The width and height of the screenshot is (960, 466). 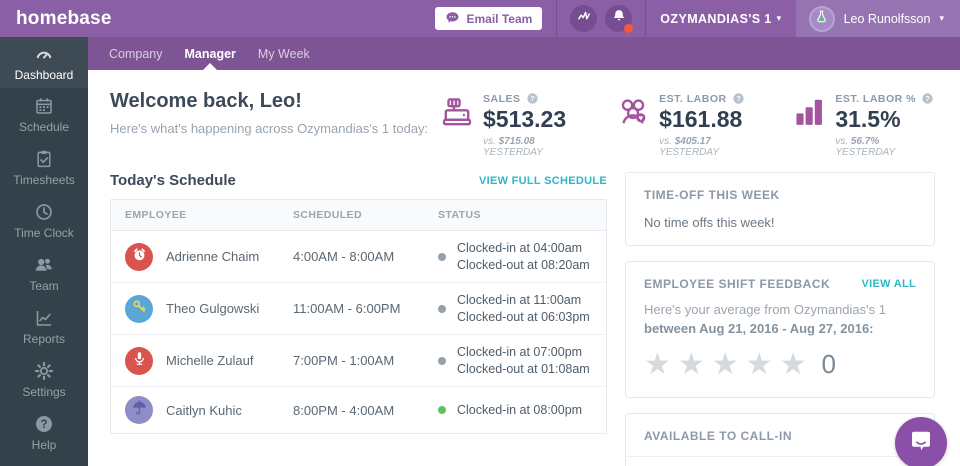 I want to click on sidebar-item-label: Settings, so click(x=44, y=391).